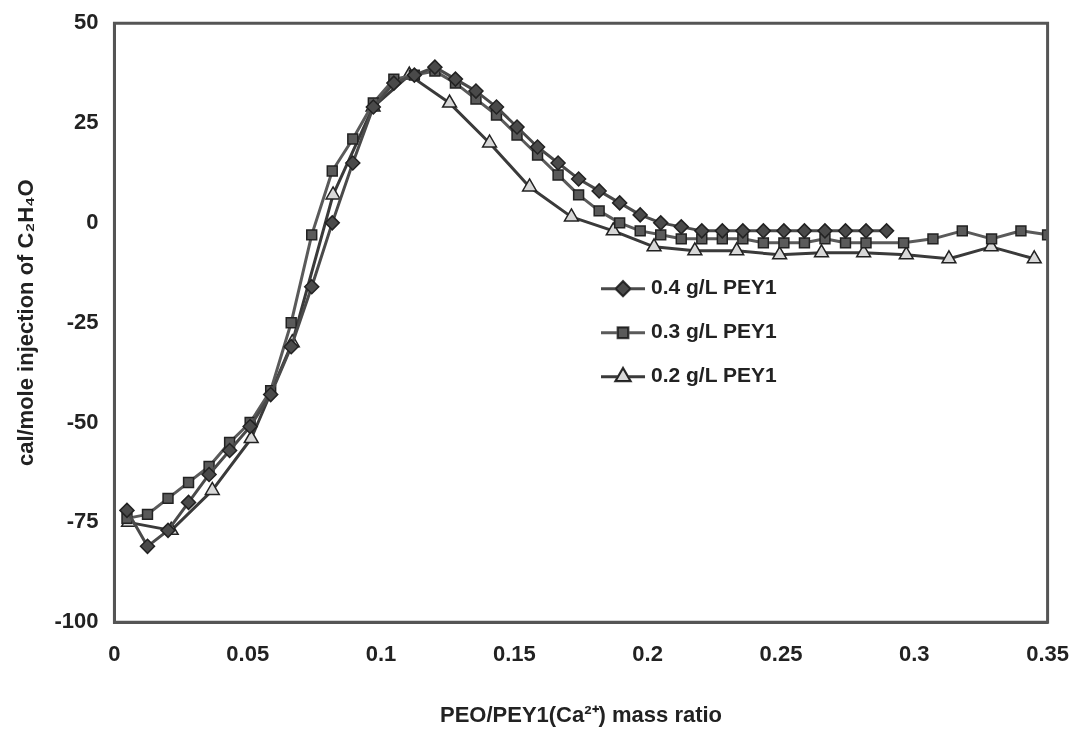  Describe the element at coordinates (82, 521) in the screenshot. I see `y-tick-label: -75` at that location.